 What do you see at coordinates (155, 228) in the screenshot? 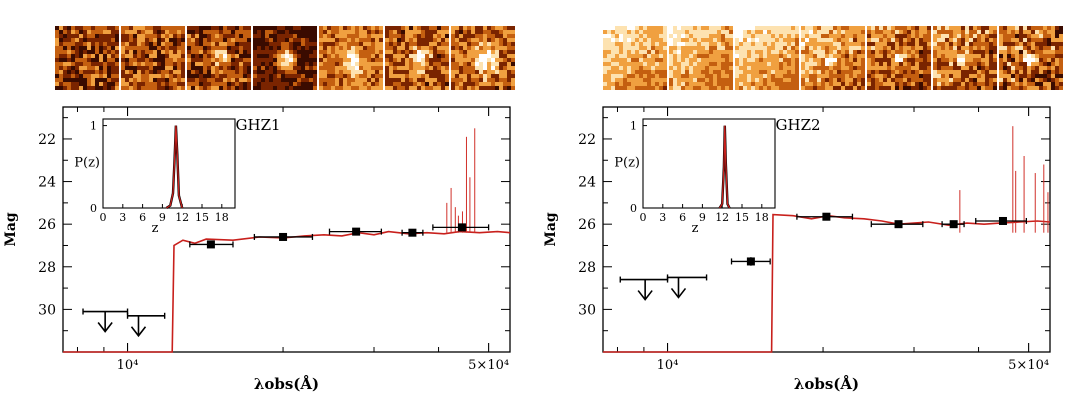
I see `ghz1-inset-x-label: z` at bounding box center [155, 228].